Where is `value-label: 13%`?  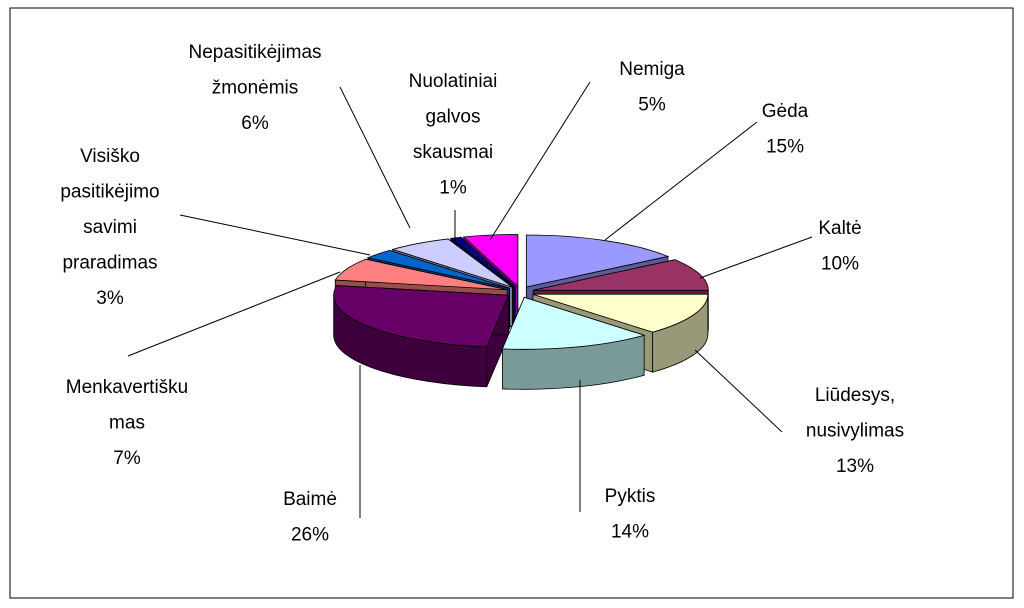 value-label: 13% is located at coordinates (855, 466).